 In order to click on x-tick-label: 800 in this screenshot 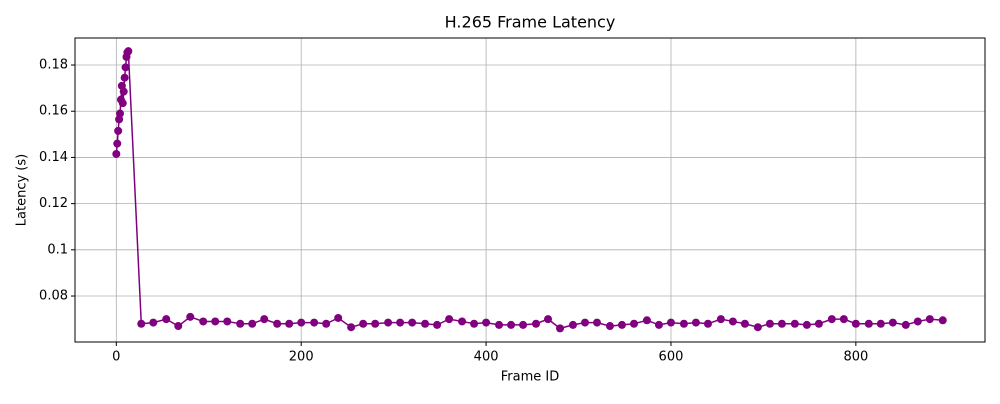, I will do `click(855, 357)`.